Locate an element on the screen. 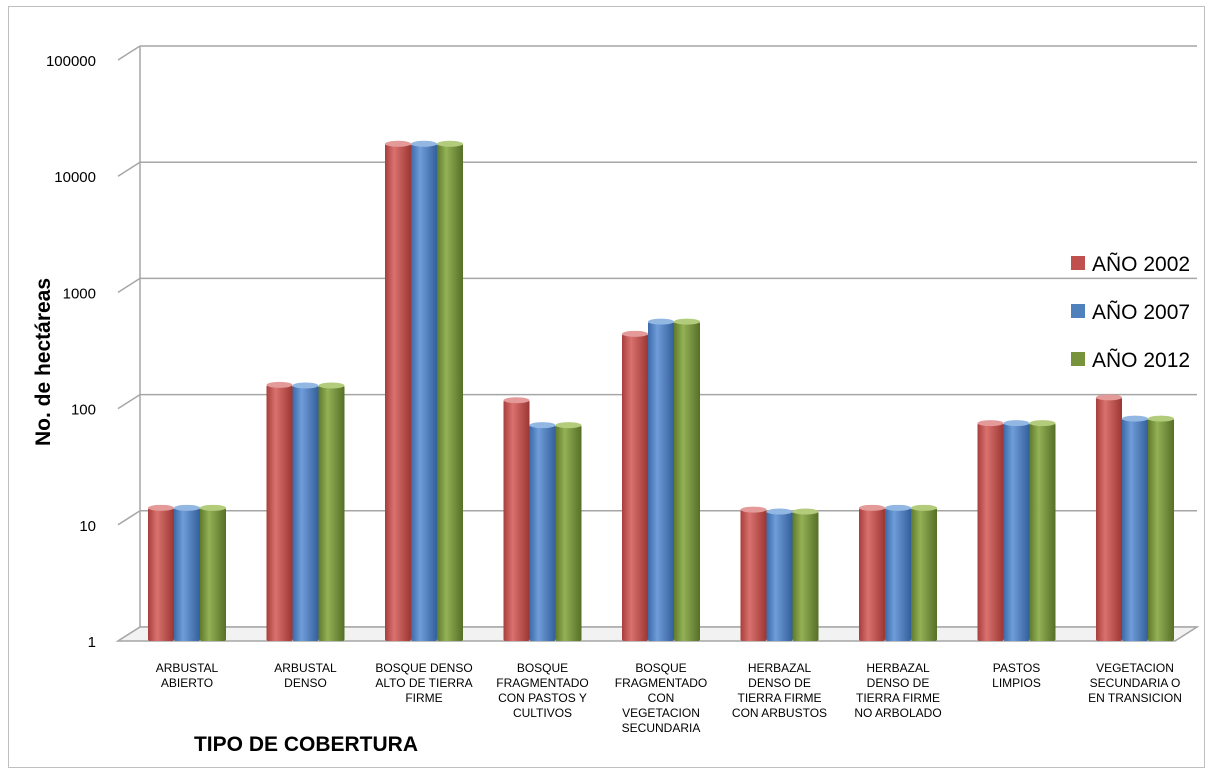 This screenshot has height=772, width=1209. y-tick-label: 100000 is located at coordinates (71, 61).